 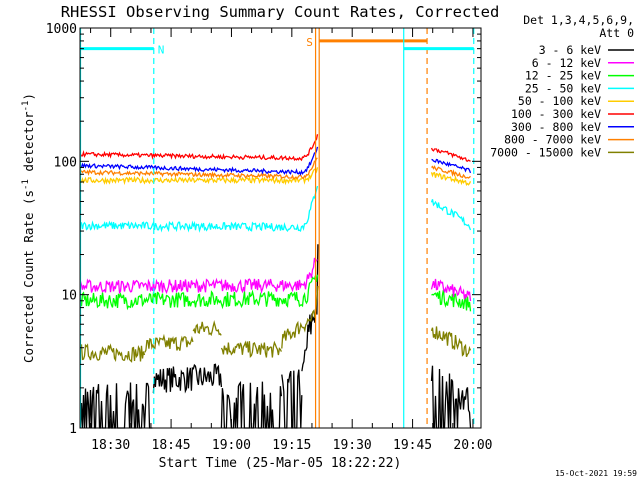 What do you see at coordinates (231, 445) in the screenshot?
I see `x-tick-label: 19:00` at bounding box center [231, 445].